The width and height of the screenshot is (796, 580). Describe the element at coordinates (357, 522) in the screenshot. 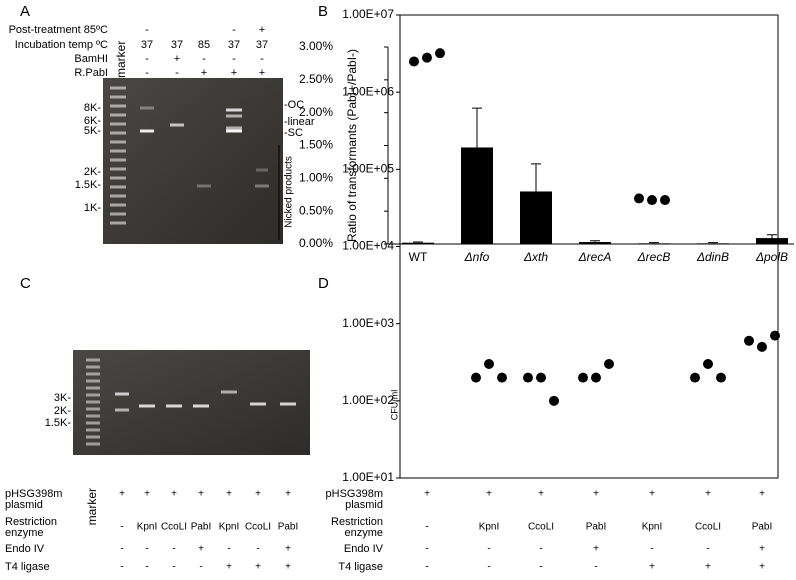

I see `row-label: Restriction` at that location.